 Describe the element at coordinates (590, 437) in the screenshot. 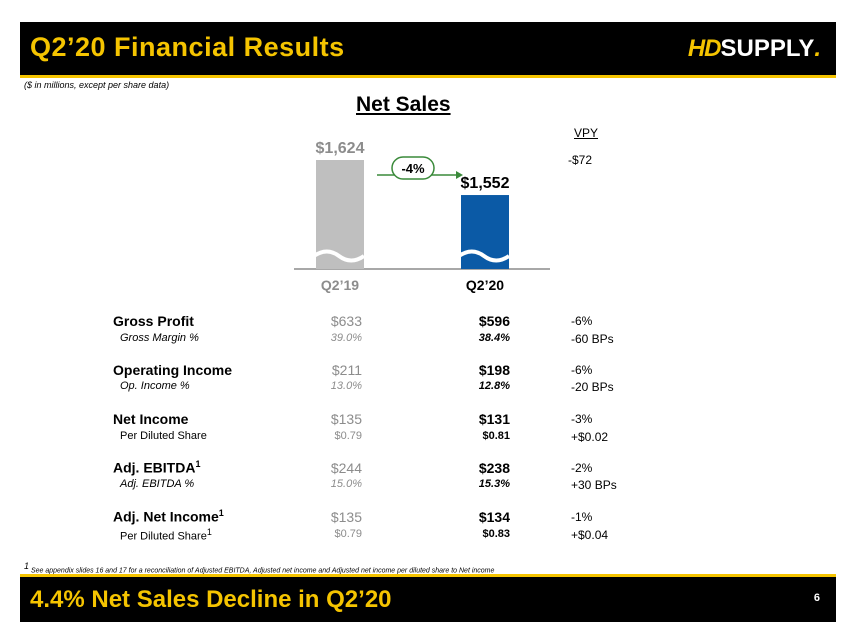

I see `per-diluted-share-vpy: +$0.02` at that location.